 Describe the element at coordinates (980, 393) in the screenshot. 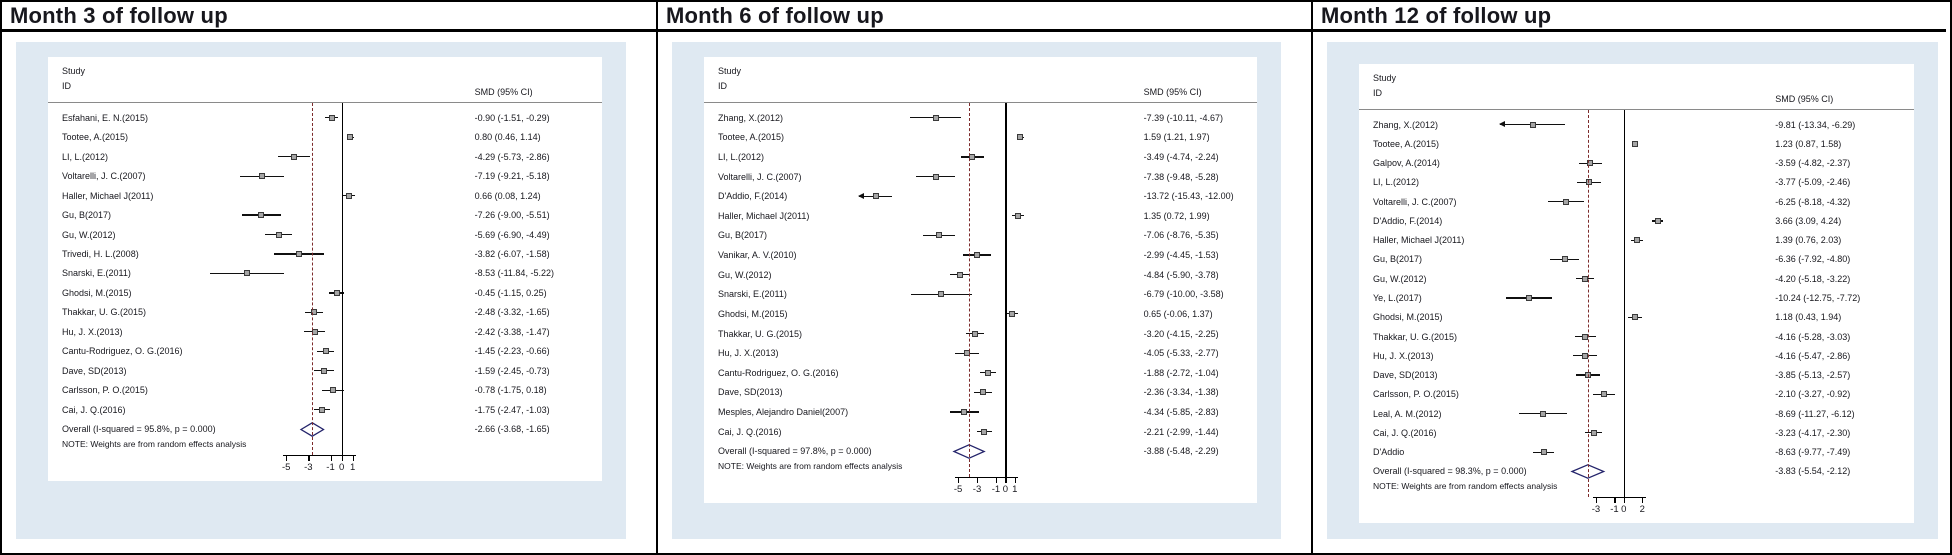

I see `study-row: Dave, SD(2013) -2.36 (-3.34, -1.38)` at that location.